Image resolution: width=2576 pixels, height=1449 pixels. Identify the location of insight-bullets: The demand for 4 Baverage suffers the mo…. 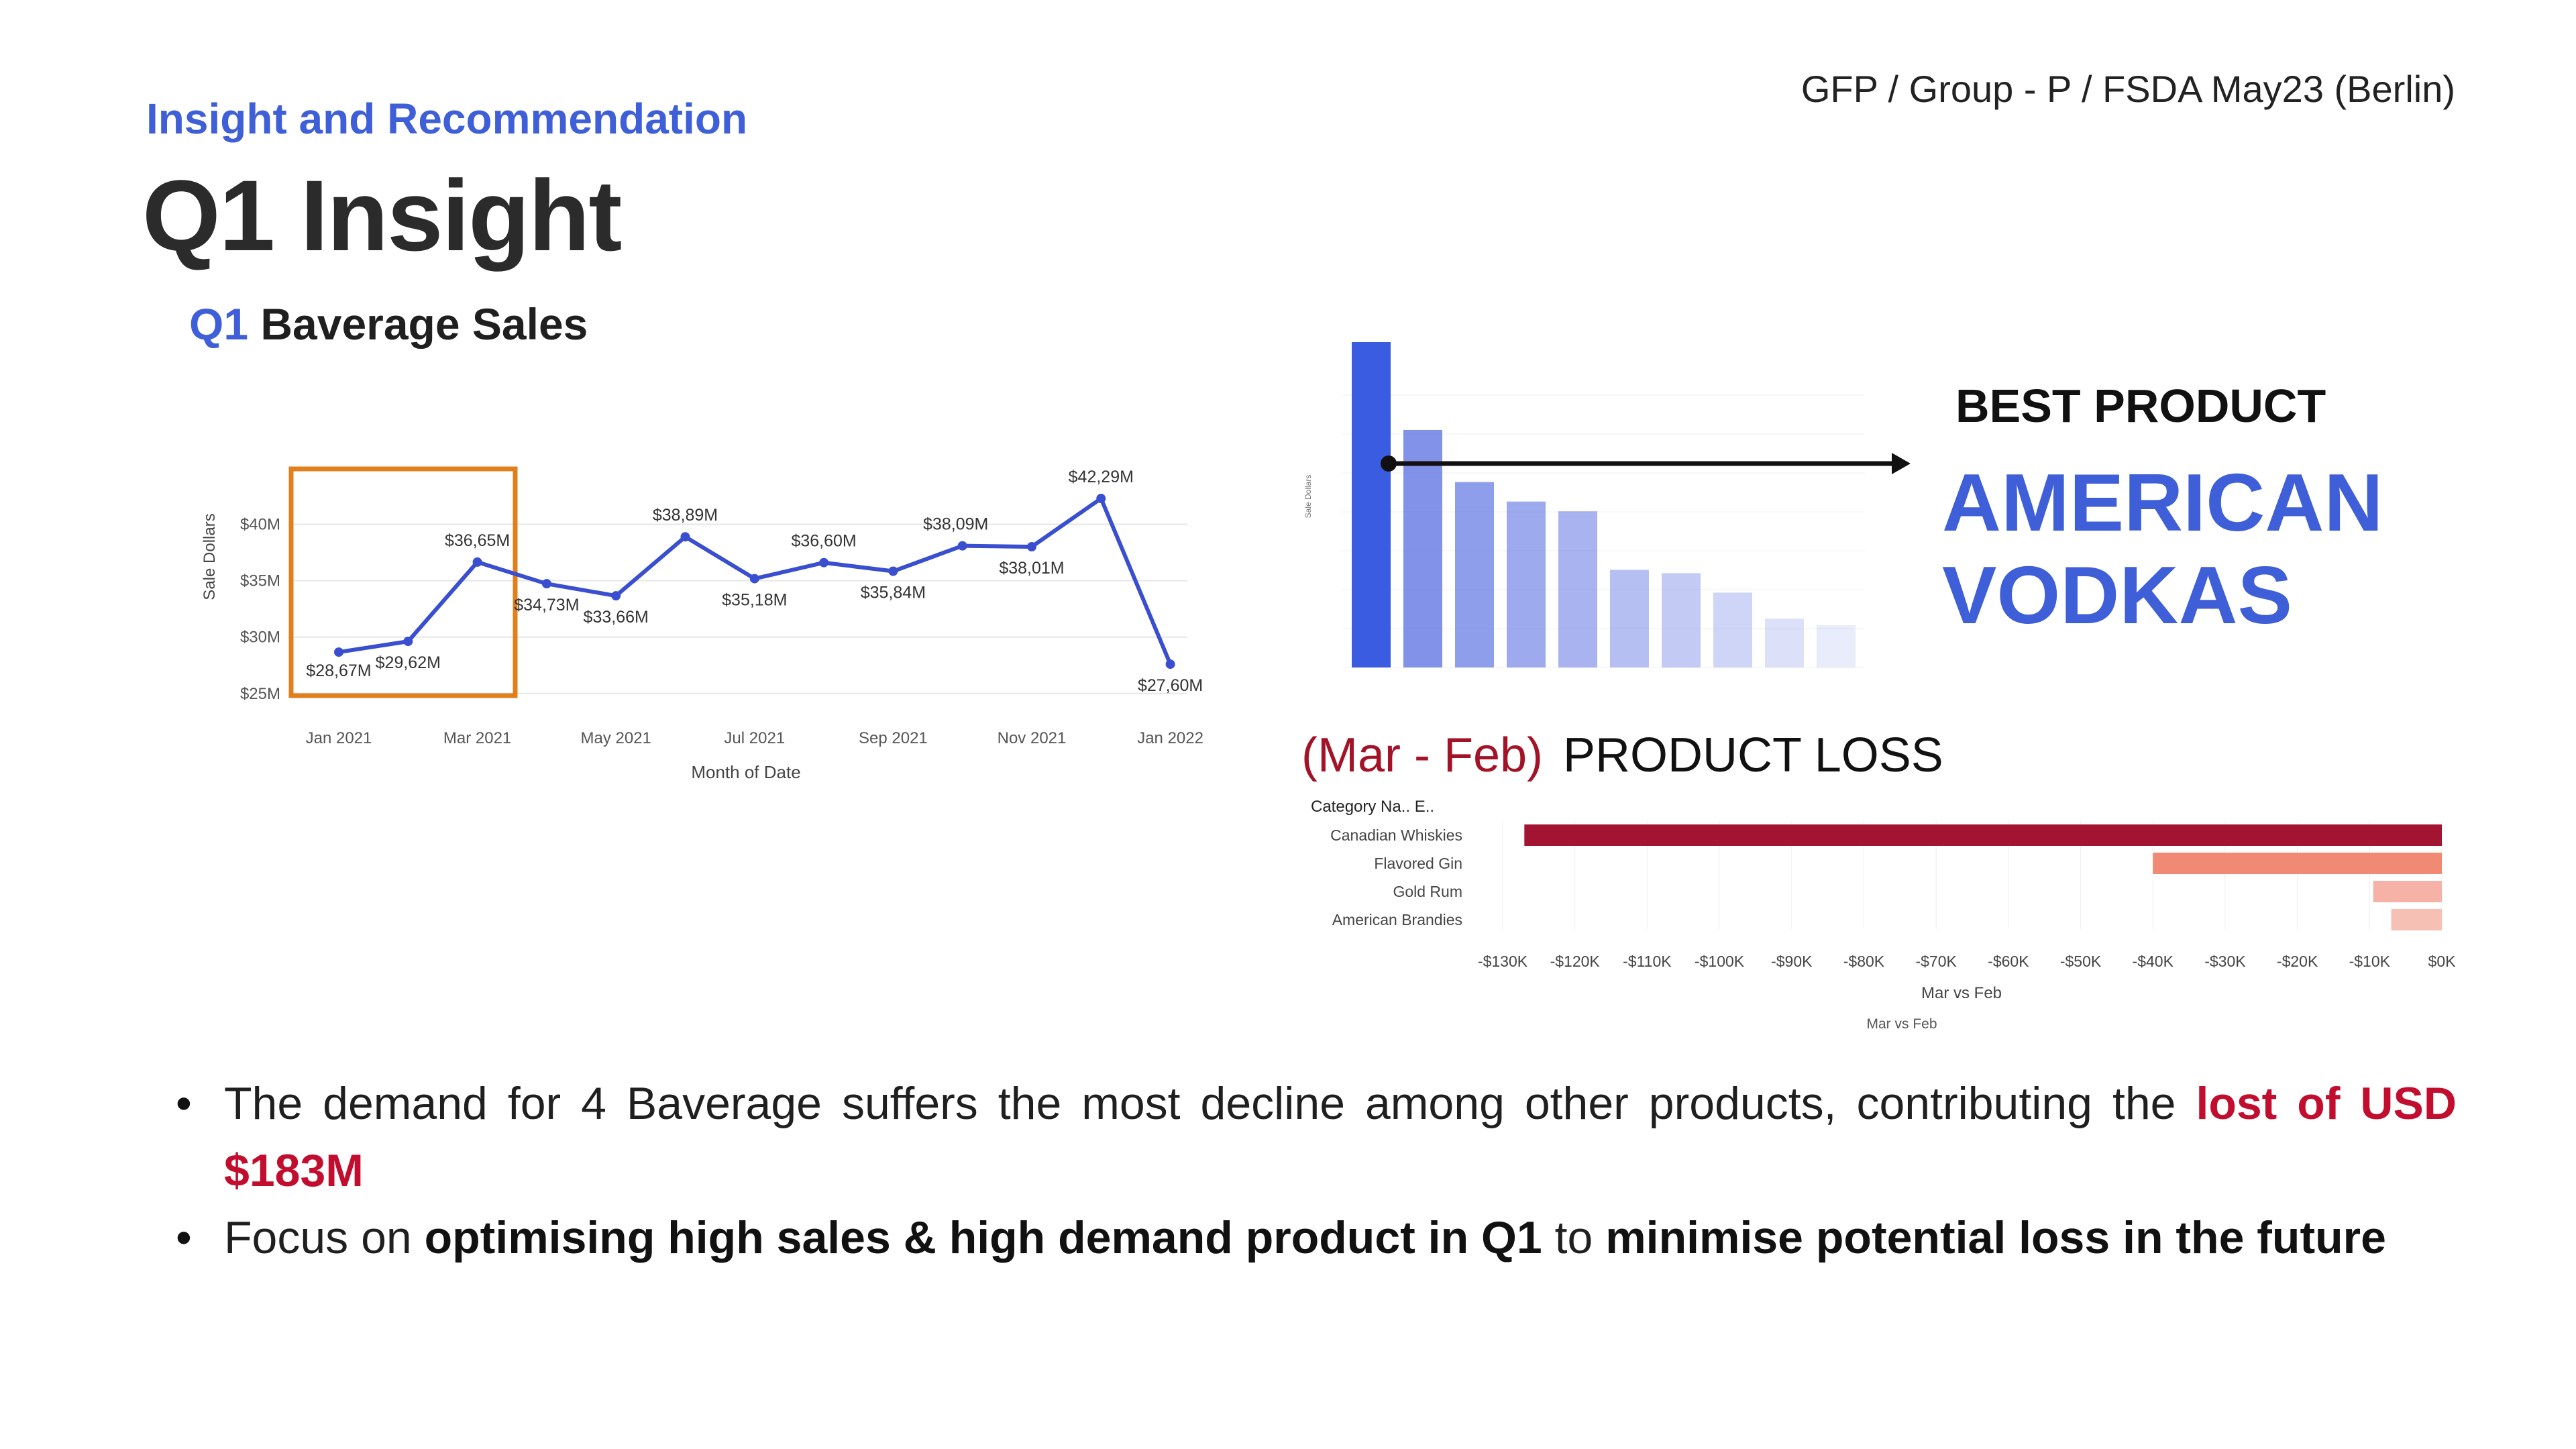
(1316, 1170).